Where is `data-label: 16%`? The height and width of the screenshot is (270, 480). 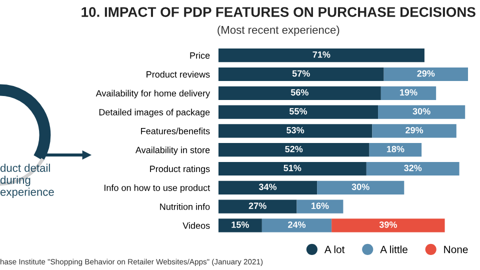
data-label: 16% is located at coordinates (320, 205).